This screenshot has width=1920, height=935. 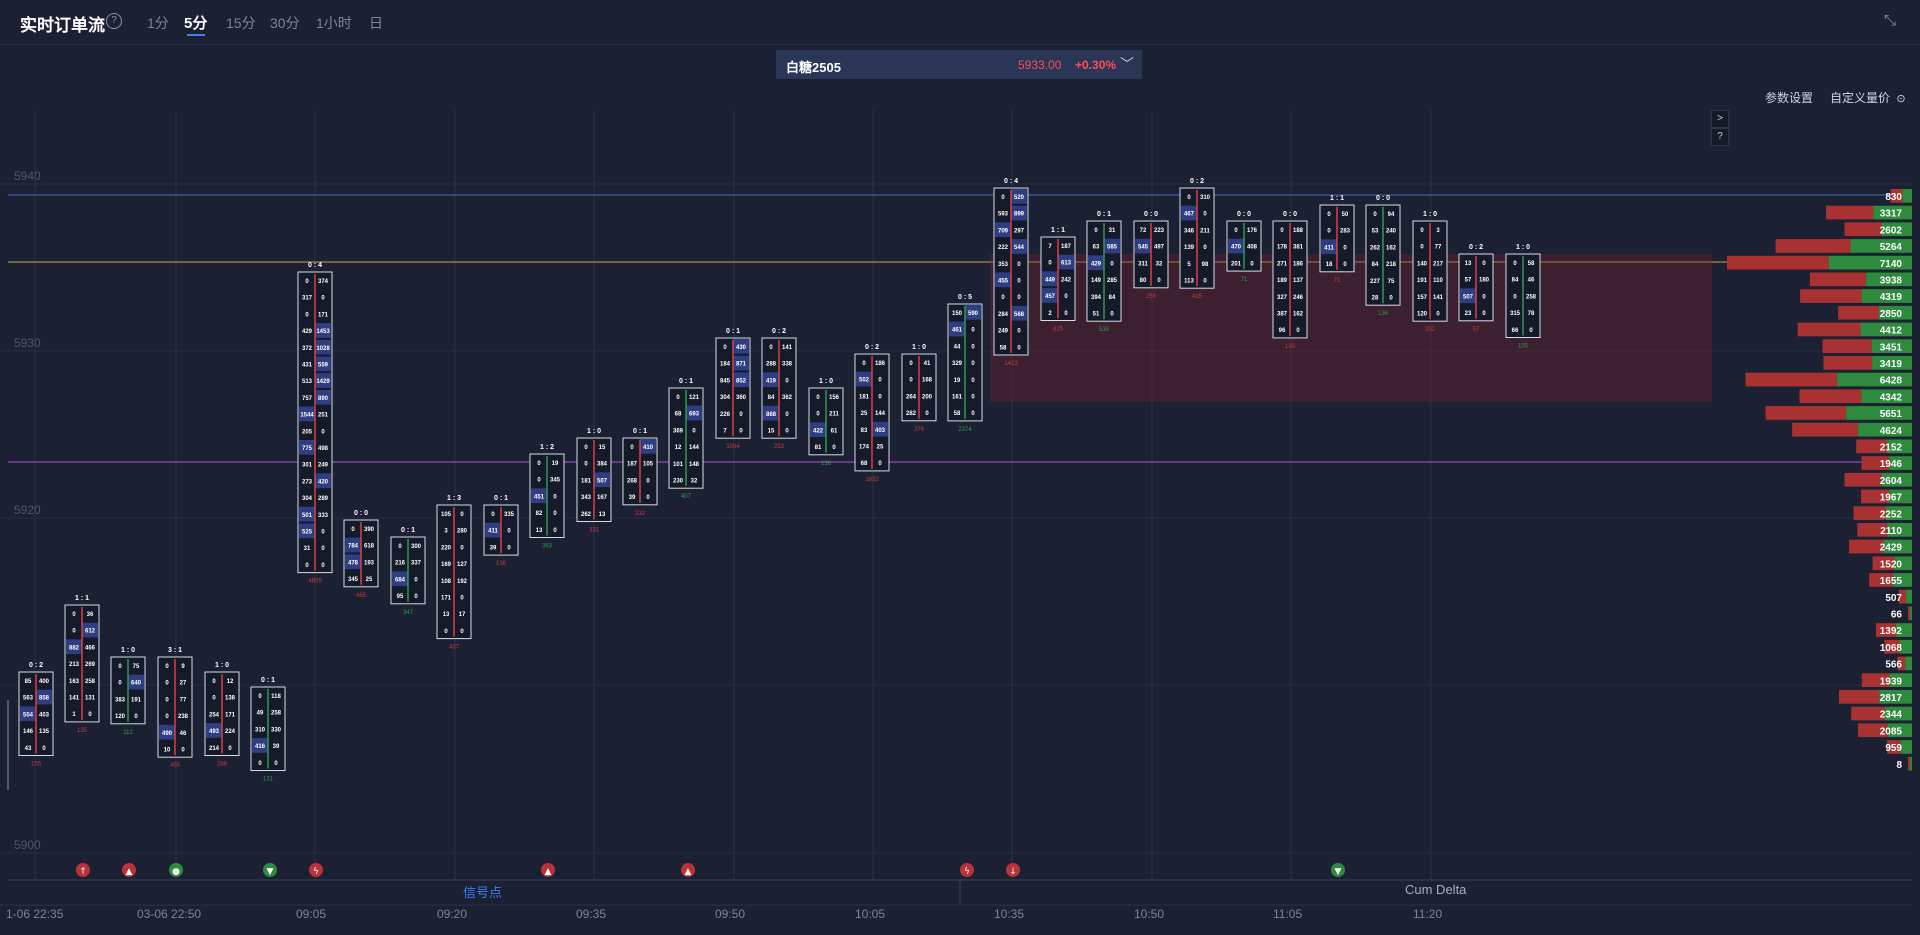 What do you see at coordinates (307, 299) in the screenshot?
I see `bid-volume: 317` at bounding box center [307, 299].